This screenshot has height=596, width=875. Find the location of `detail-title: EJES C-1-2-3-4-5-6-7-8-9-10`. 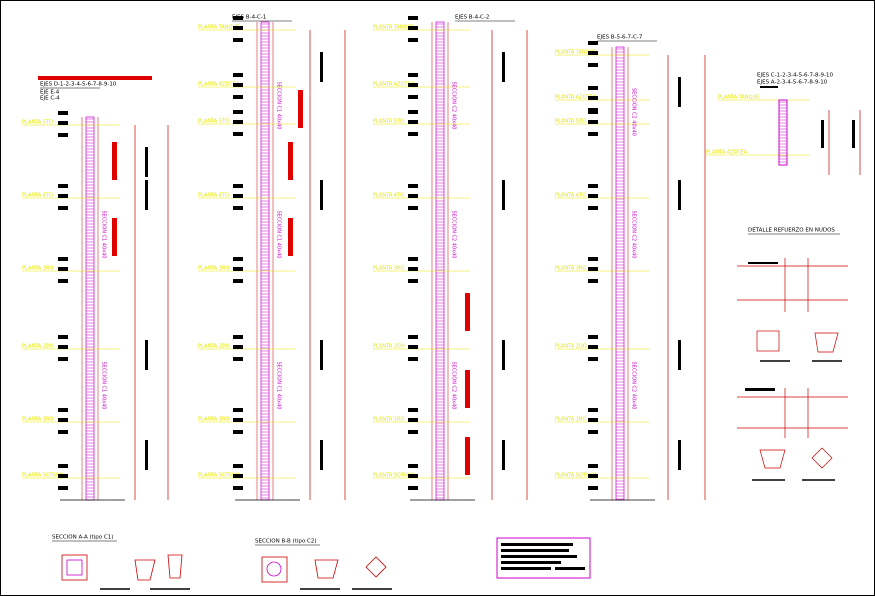

detail-title: EJES C-1-2-3-4-5-6-7-8-9-10 is located at coordinates (795, 76).